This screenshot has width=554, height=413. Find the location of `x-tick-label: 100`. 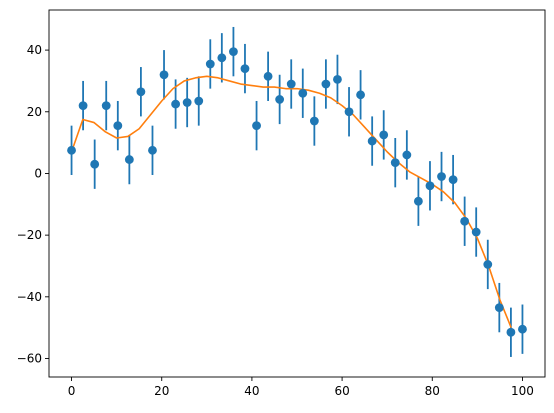

x-tick-label: 100 is located at coordinates (522, 391).